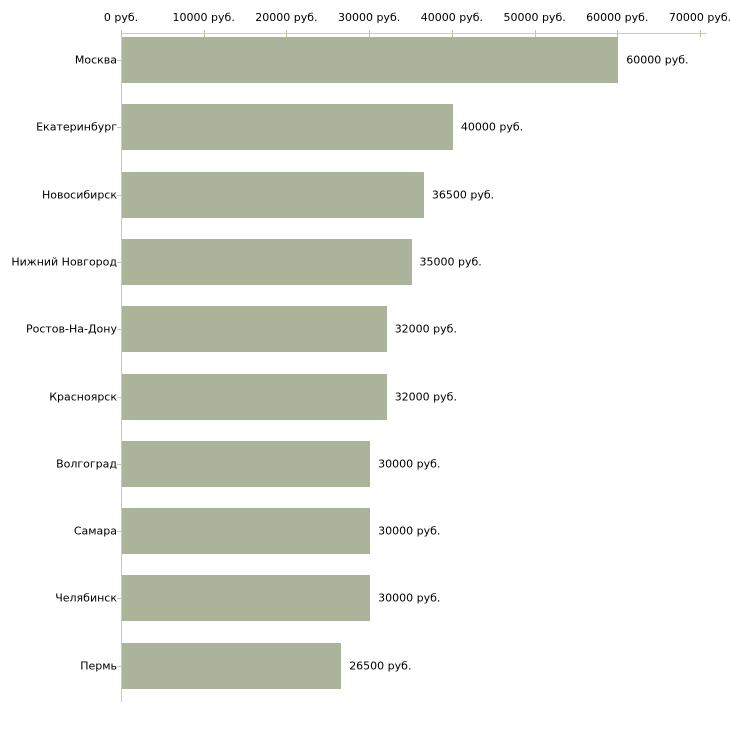  Describe the element at coordinates (534, 17) in the screenshot. I see `x-axis-tick-label: 50000 руб.` at that location.